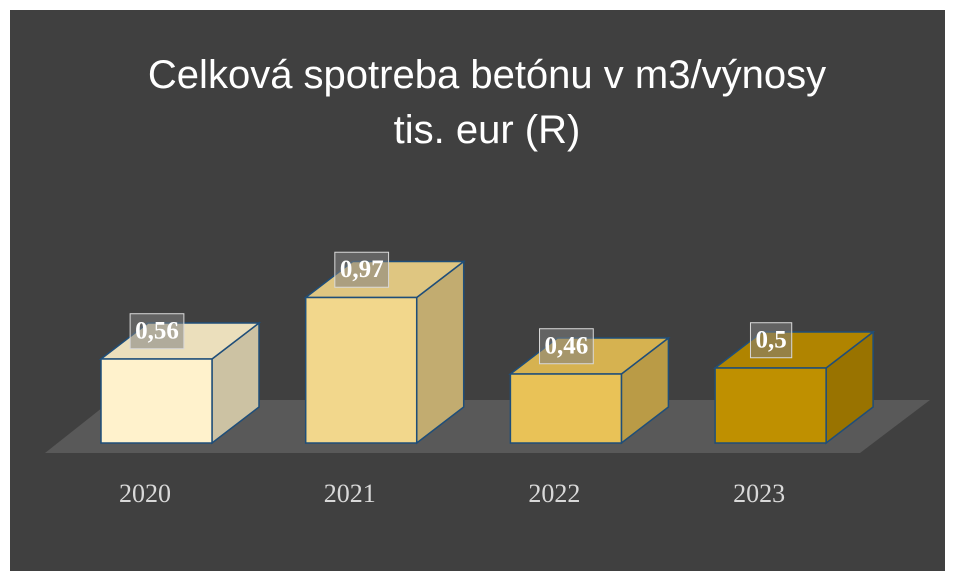 The height and width of the screenshot is (581, 955). I want to click on x-tick-label: 2022, so click(554, 493).